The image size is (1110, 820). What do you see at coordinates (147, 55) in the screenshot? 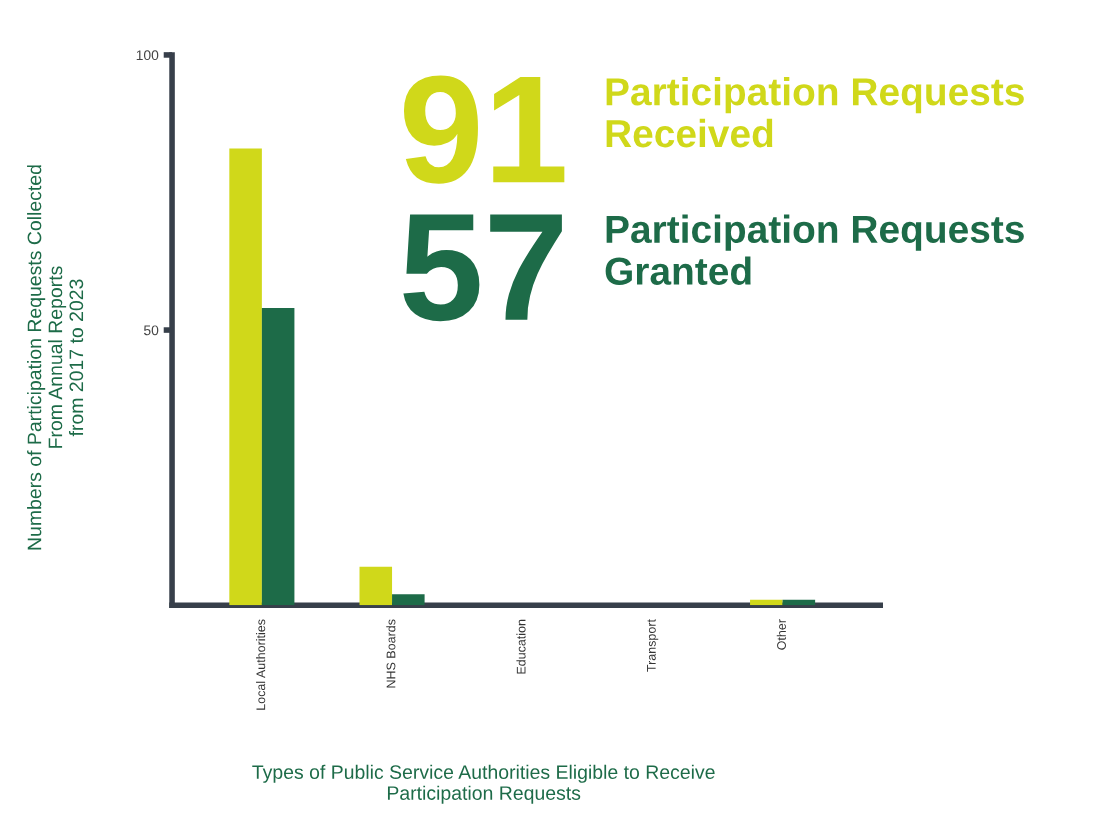
I see `y-tick-label: 100` at bounding box center [147, 55].